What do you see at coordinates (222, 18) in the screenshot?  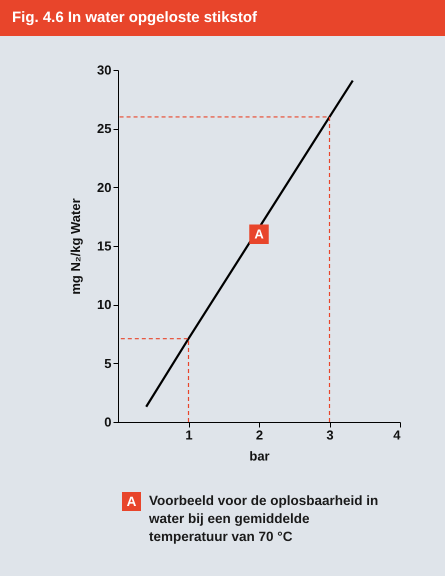 I see `chart-title: Fig. 4.6 In water opgeloste stikstof` at bounding box center [222, 18].